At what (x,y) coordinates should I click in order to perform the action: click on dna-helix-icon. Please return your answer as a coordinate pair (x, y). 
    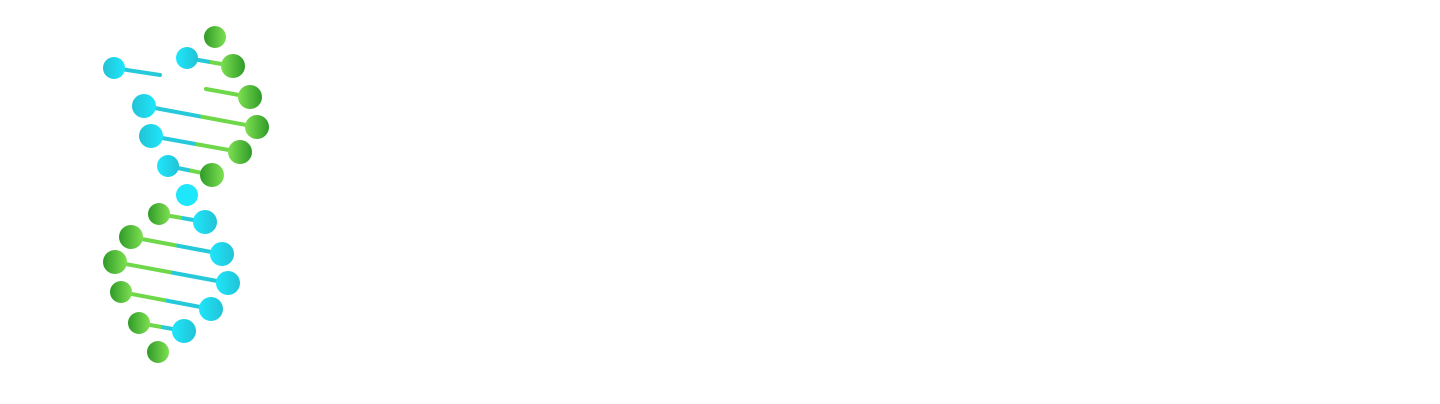
    Looking at the image, I should click on (186, 194).